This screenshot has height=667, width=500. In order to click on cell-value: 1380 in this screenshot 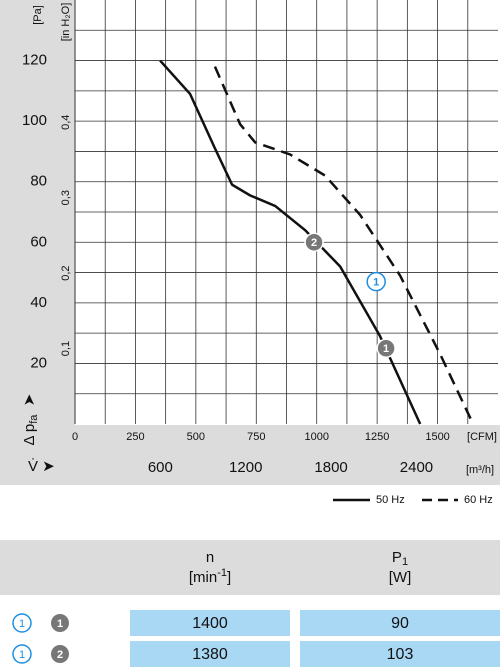, I will do `click(210, 654)`.